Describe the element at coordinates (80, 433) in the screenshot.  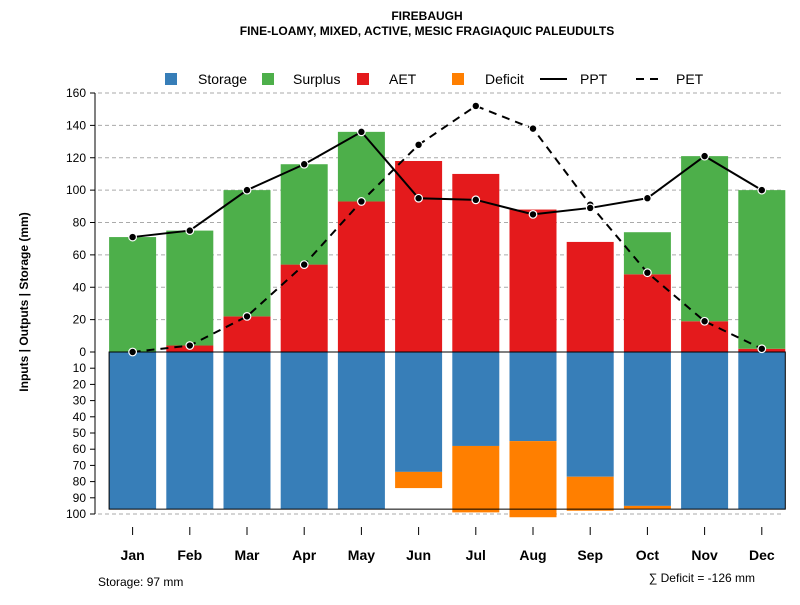
I see `y-tick-label: 50` at that location.